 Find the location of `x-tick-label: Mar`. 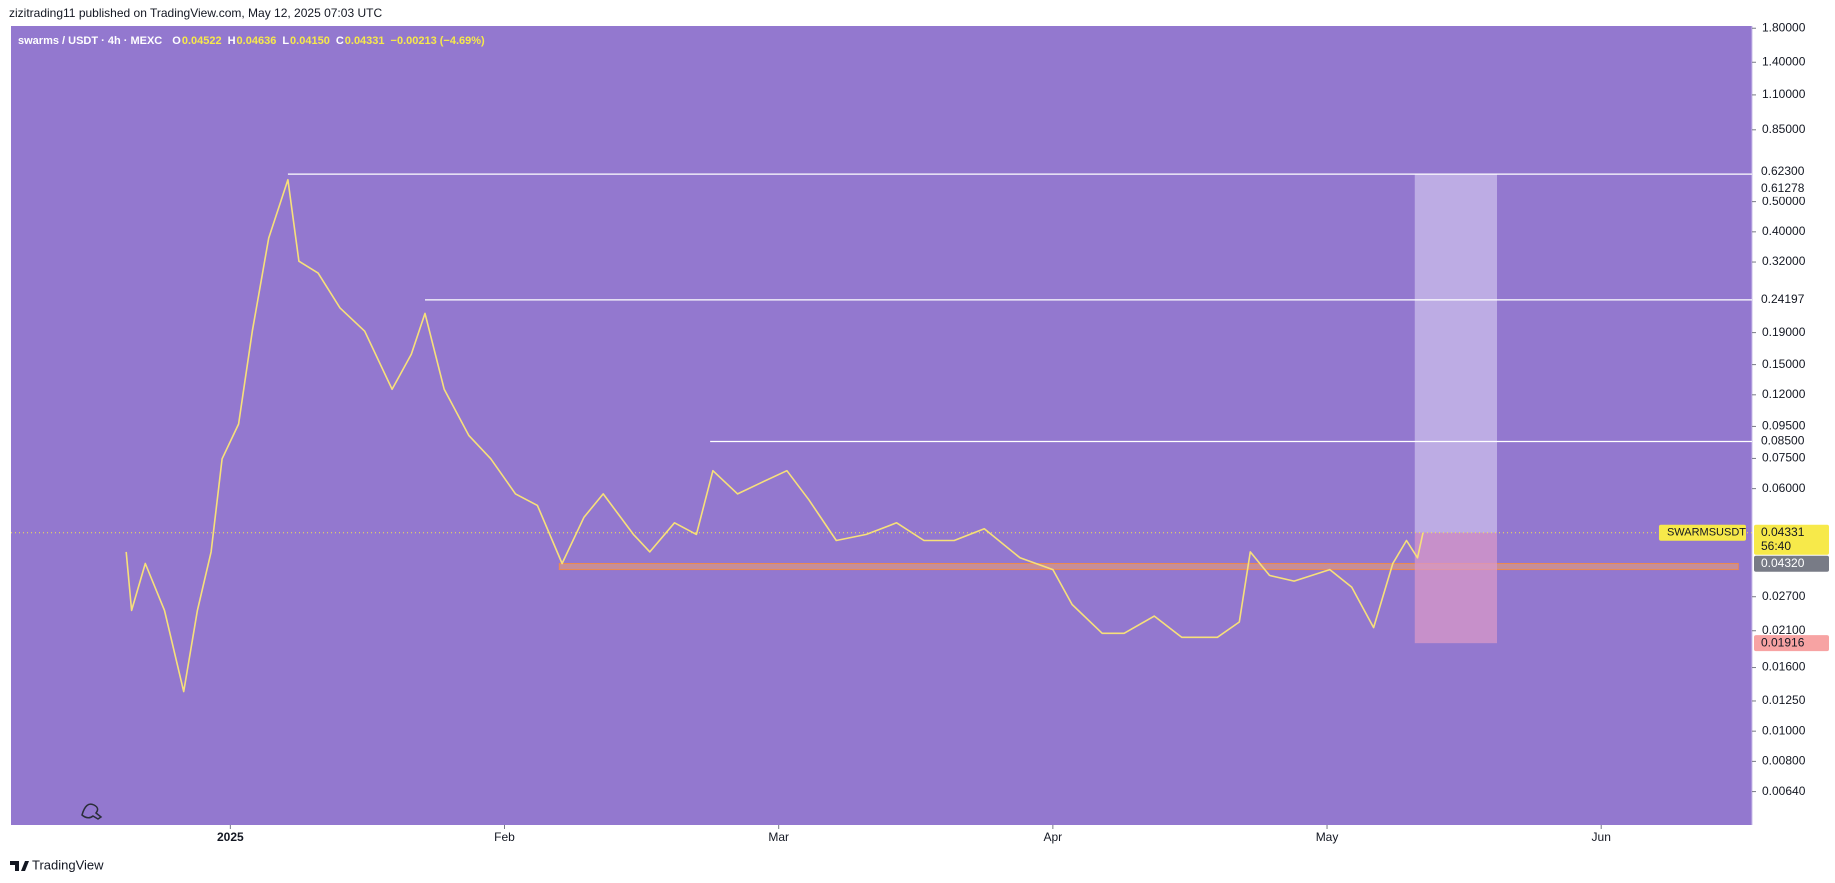

x-tick-label: Mar is located at coordinates (778, 837).